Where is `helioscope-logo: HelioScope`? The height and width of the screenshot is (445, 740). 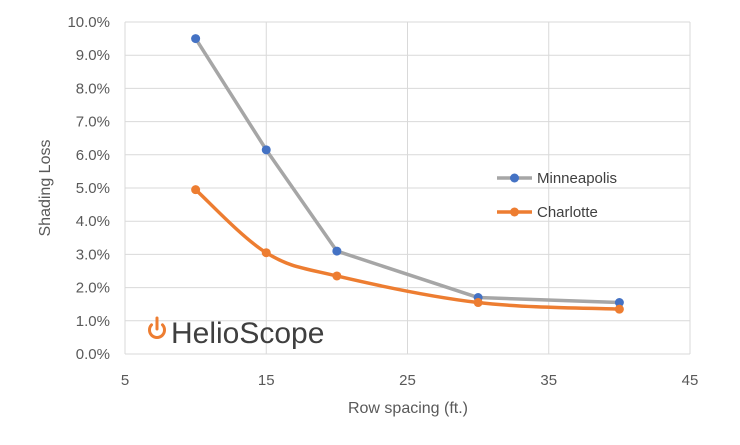
helioscope-logo: HelioScope is located at coordinates (236, 333).